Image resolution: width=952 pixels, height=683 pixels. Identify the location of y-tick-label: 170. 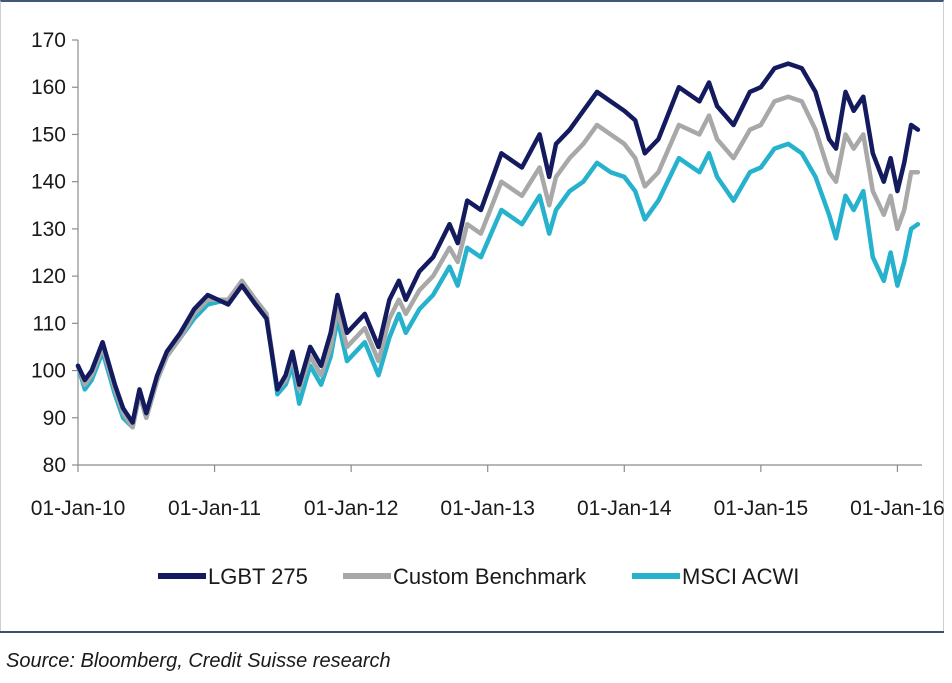
(48, 40).